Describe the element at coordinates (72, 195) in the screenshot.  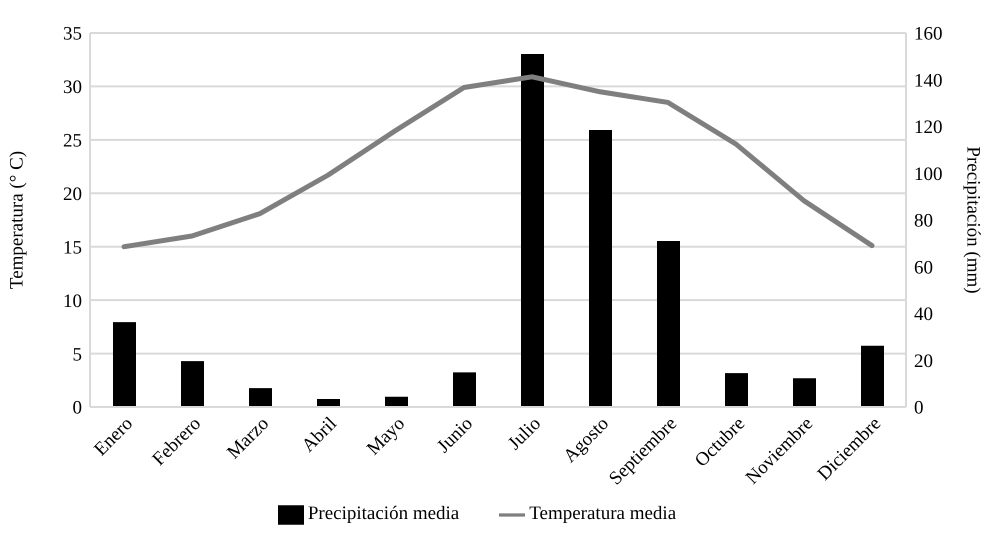
I see `y-tick-label: 20` at that location.